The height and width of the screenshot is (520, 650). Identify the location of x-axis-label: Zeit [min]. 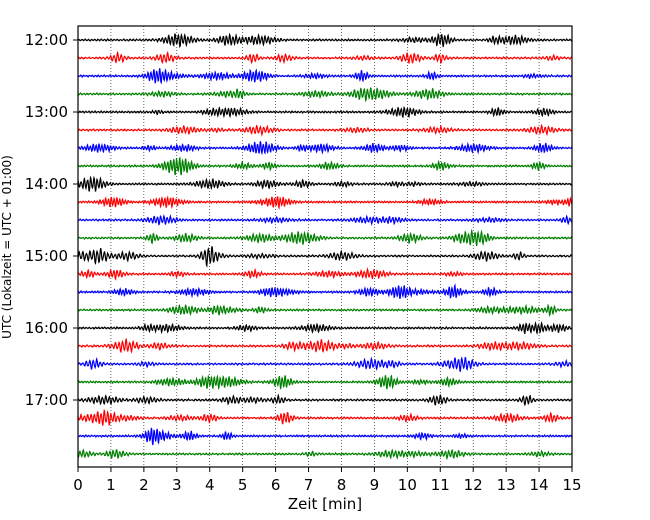
(325, 504).